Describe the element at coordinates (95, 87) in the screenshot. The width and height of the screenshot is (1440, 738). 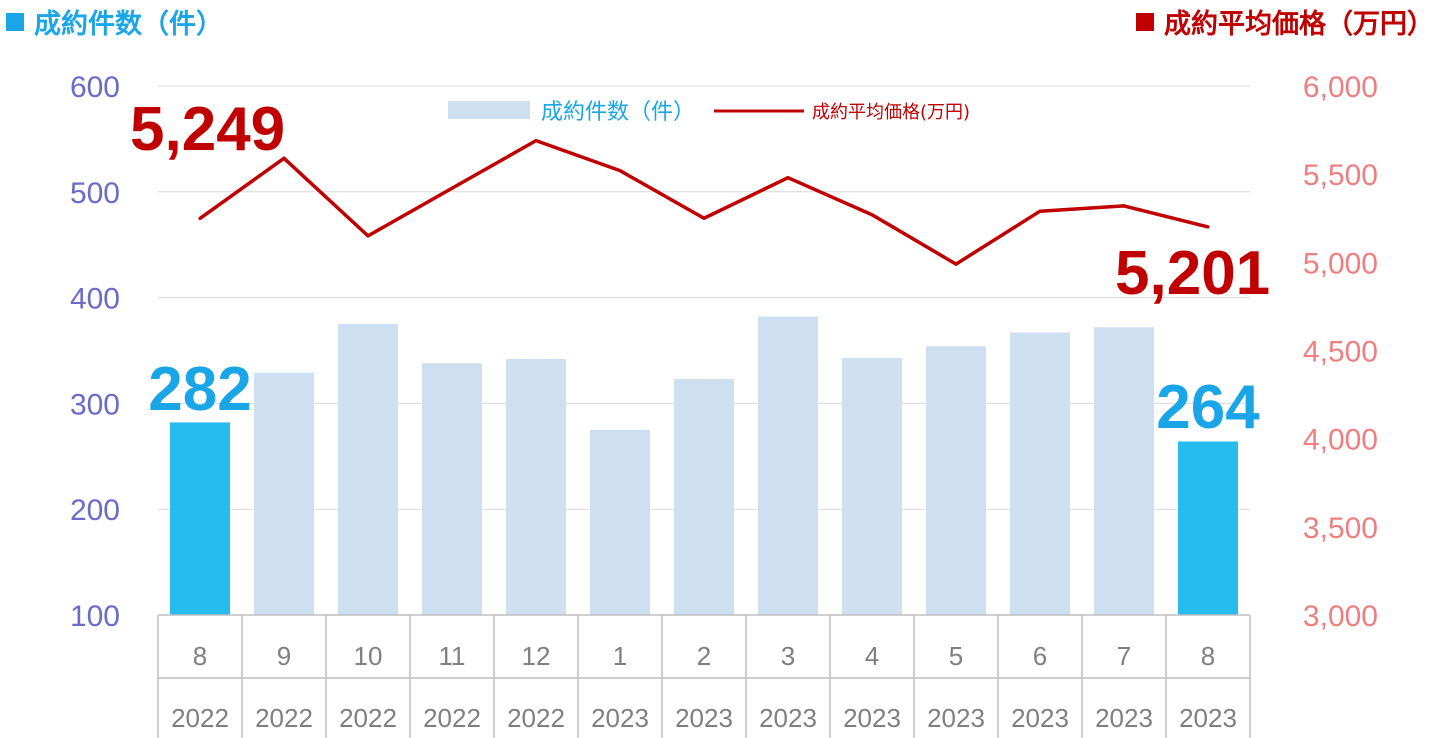
I see `y-left-tick-label: 600` at that location.